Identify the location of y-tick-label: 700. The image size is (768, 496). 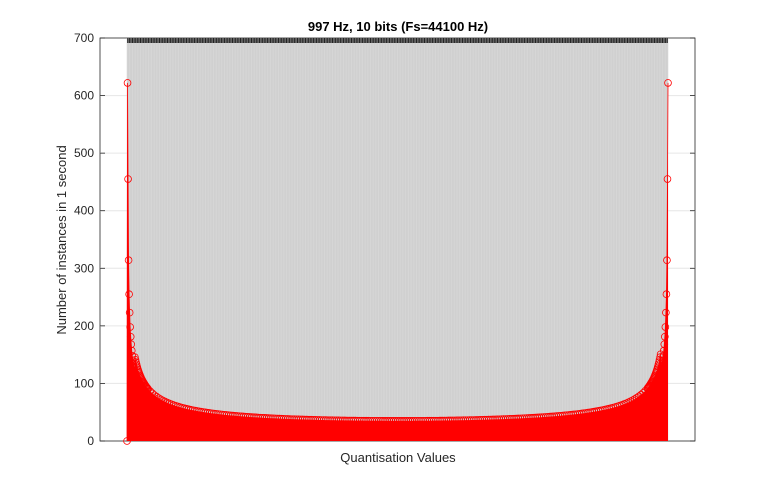
(84, 38).